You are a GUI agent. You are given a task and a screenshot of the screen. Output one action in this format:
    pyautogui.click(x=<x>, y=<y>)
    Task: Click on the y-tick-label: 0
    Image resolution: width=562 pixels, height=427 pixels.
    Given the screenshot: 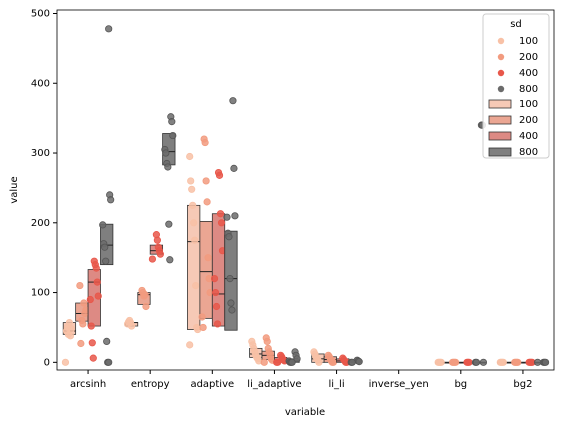 What is the action you would take?
    pyautogui.click(x=47, y=362)
    